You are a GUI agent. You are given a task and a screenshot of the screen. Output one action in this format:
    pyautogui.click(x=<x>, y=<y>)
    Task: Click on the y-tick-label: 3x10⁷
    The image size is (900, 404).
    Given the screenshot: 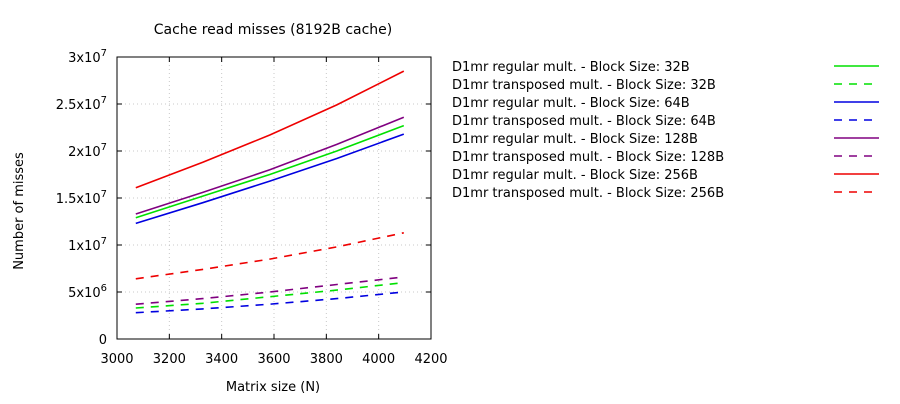 What is the action you would take?
    pyautogui.click(x=87, y=57)
    